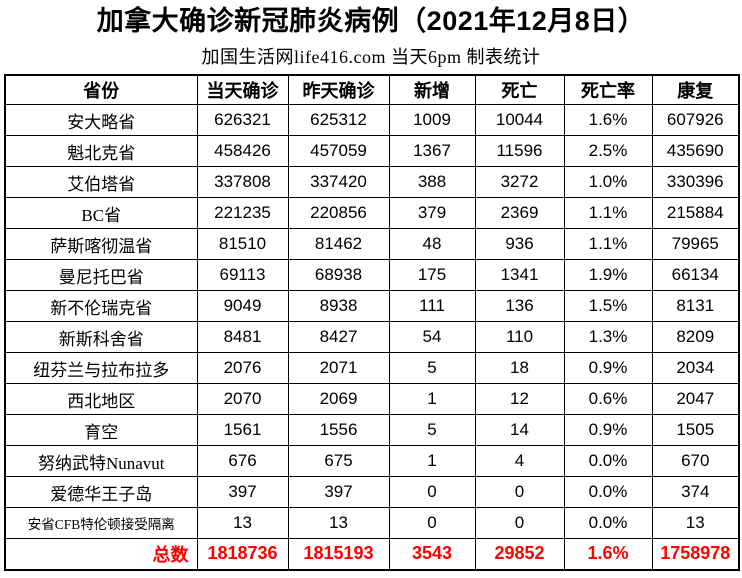 The width and height of the screenshot is (742, 578). What do you see at coordinates (242, 337) in the screenshot?
I see `today-confirmed-cell: 8481` at bounding box center [242, 337].